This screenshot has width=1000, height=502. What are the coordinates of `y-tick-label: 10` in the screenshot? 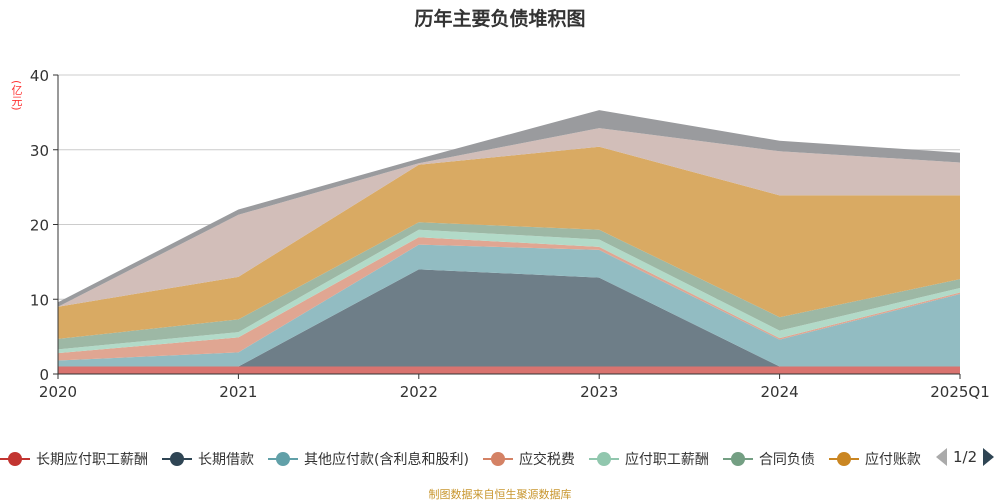 It's located at (39, 300).